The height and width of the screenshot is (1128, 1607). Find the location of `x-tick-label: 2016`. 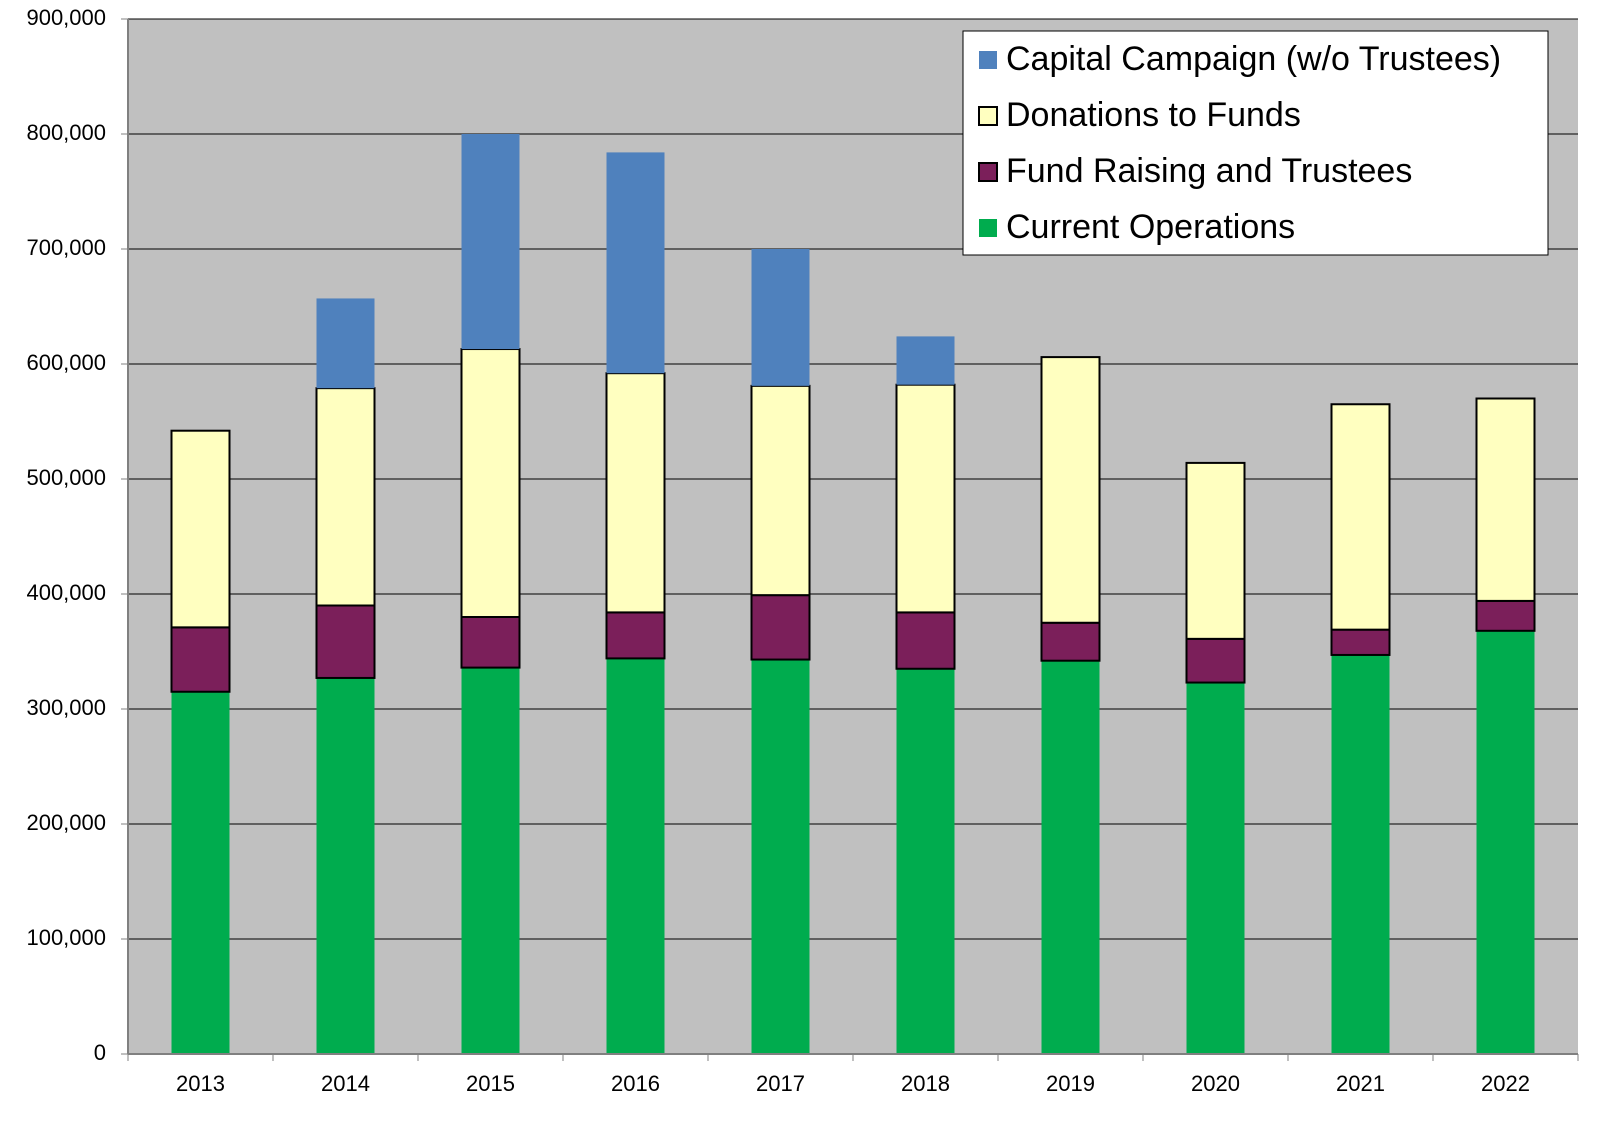

x-tick-label: 2016 is located at coordinates (635, 1083).